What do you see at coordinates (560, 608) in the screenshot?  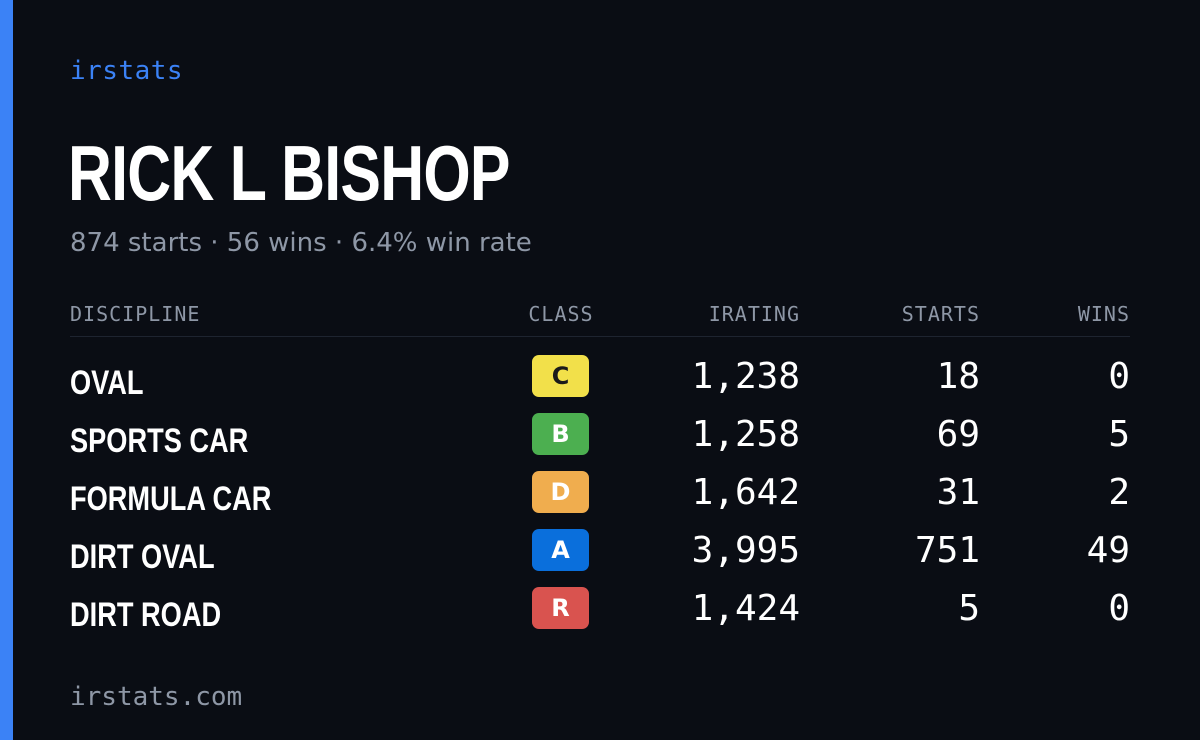 I see `class-badge: R` at bounding box center [560, 608].